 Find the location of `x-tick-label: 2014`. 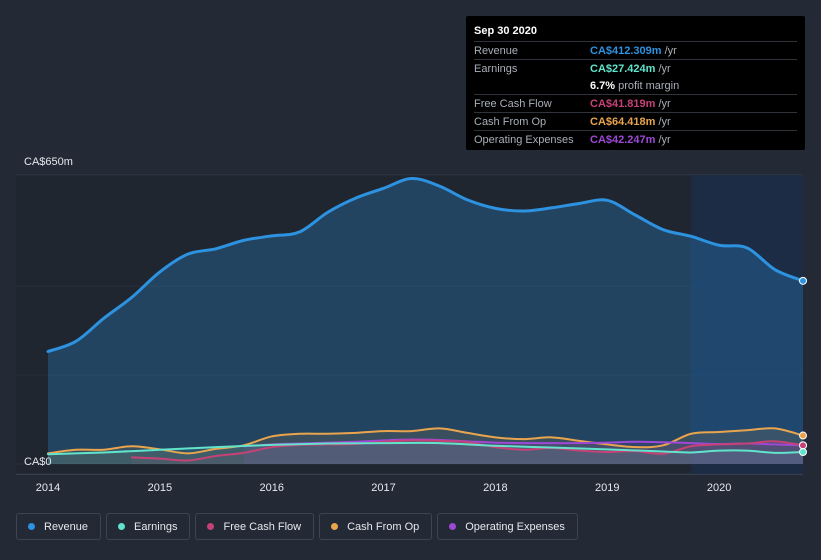

x-tick-label: 2014 is located at coordinates (48, 488).